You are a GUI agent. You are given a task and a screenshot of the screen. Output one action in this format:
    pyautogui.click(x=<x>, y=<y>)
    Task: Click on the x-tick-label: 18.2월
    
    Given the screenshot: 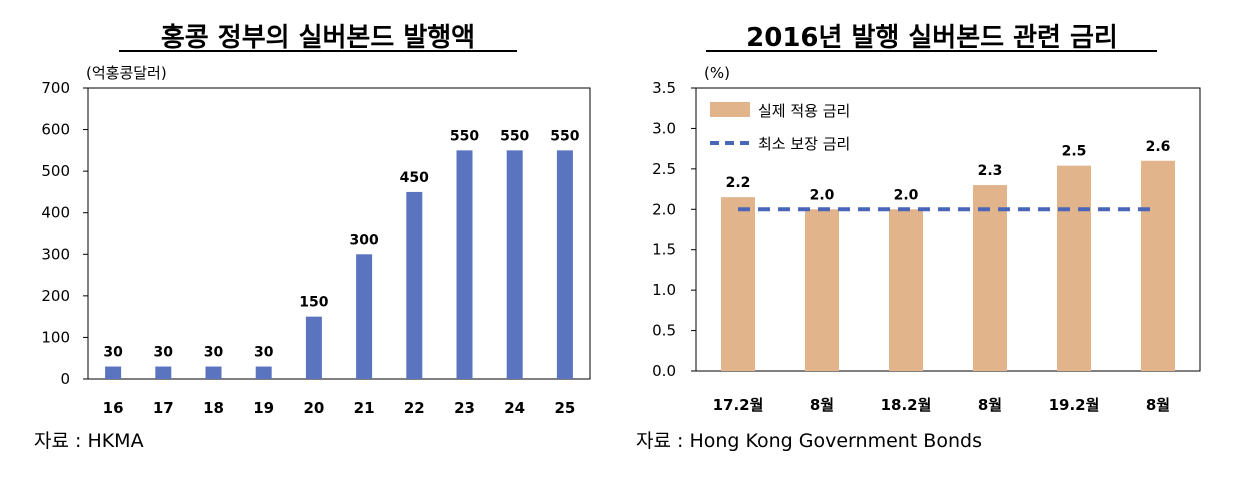 What is the action you would take?
    pyautogui.click(x=906, y=405)
    